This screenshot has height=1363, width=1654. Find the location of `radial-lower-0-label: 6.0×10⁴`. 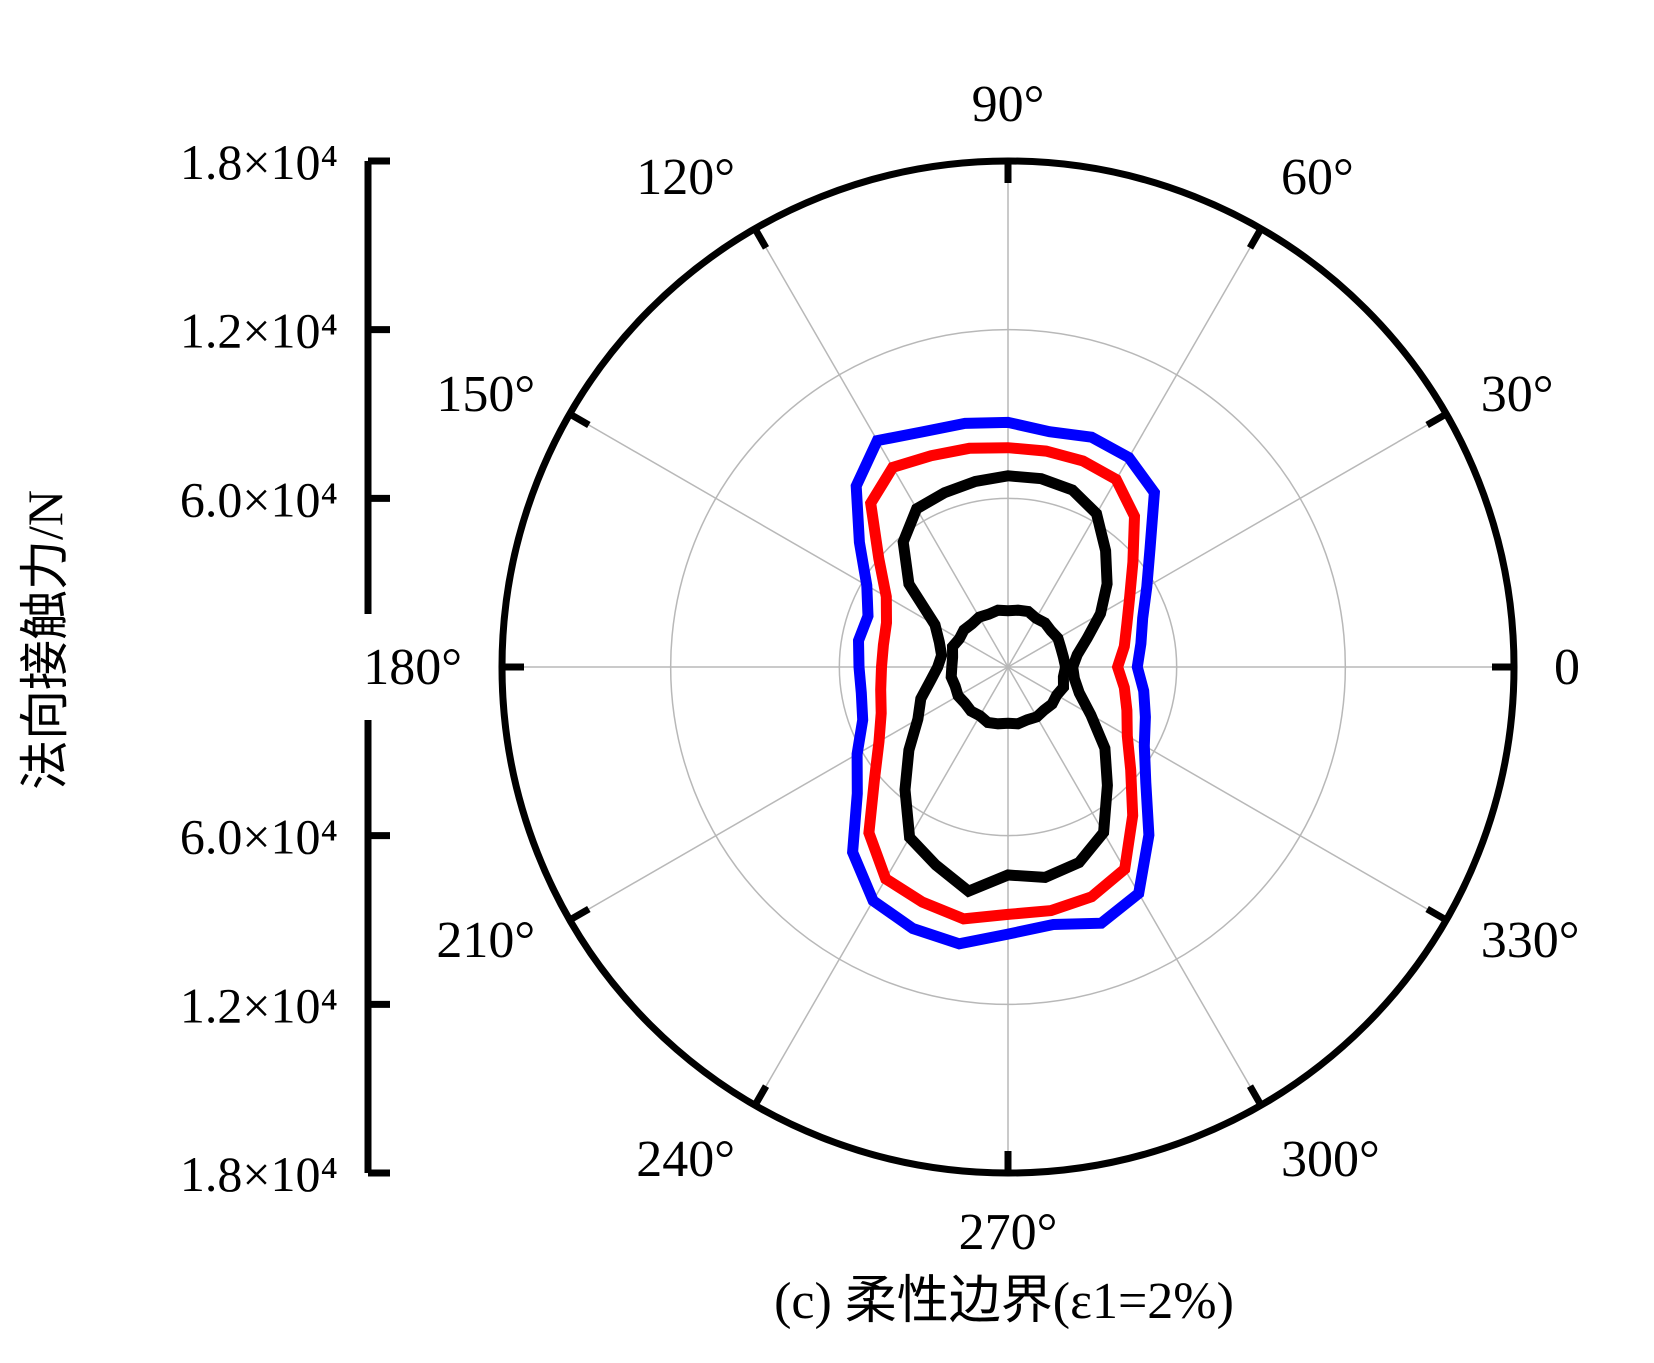

radial-lower-0-label: 6.0×10⁴ is located at coordinates (259, 837).